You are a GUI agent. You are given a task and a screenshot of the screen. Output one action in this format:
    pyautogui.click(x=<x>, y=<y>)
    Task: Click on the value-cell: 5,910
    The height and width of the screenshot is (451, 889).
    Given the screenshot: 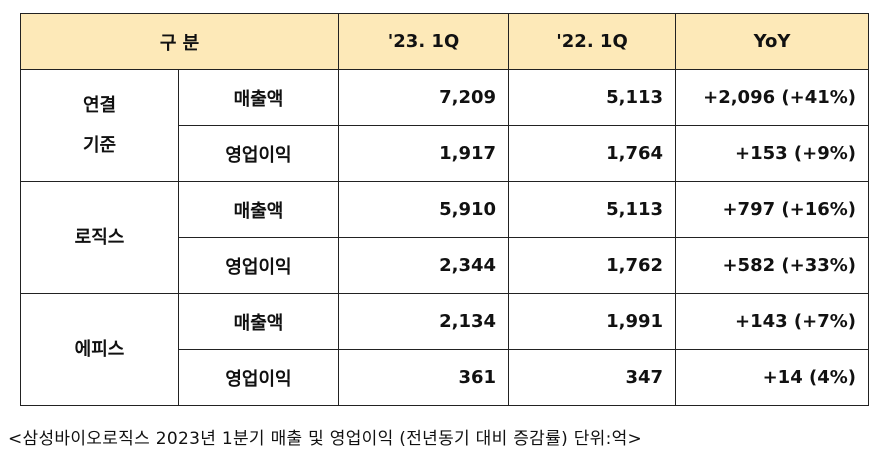 What is the action you would take?
    pyautogui.click(x=424, y=209)
    